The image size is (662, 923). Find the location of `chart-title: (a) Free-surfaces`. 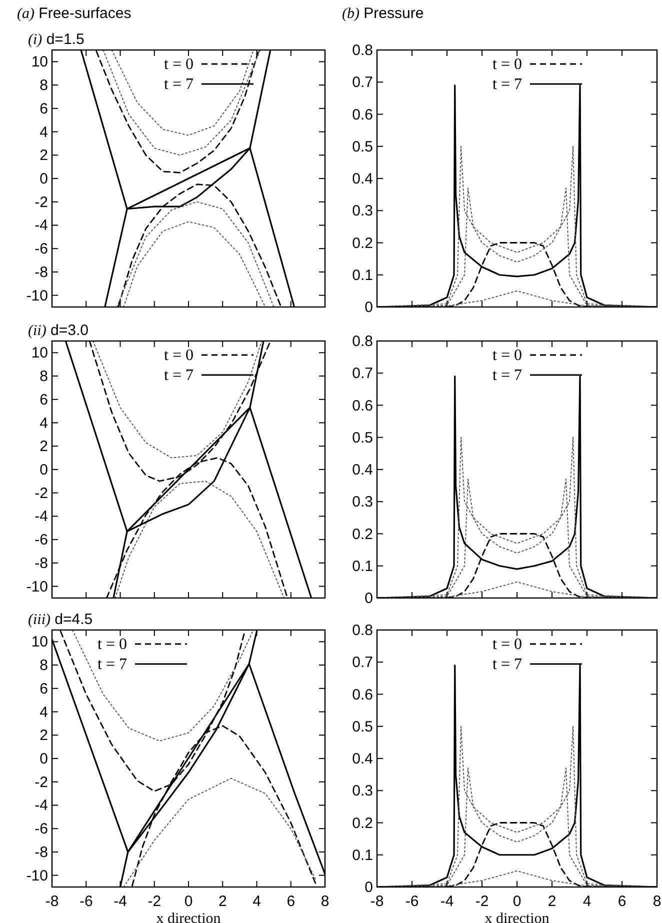

chart-title: (a) Free-surfaces is located at coordinates (74, 13).